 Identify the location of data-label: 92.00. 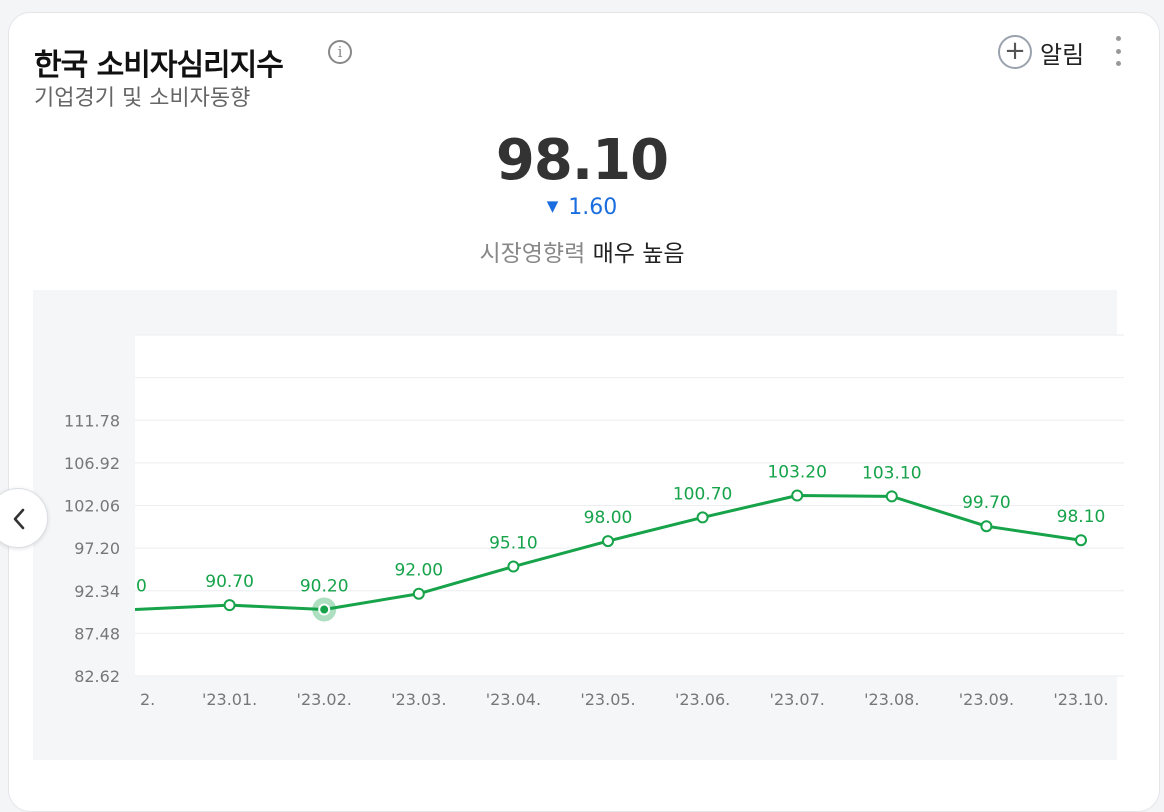
(418, 571).